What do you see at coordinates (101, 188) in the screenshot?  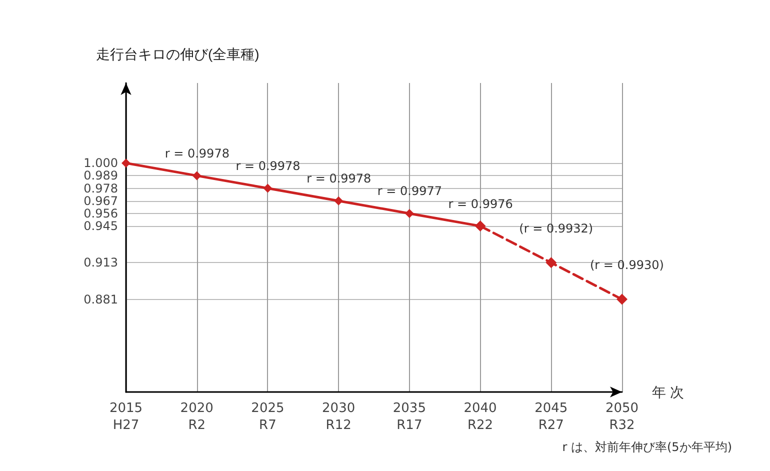 I see `y-tick-label: 0.978` at bounding box center [101, 188].